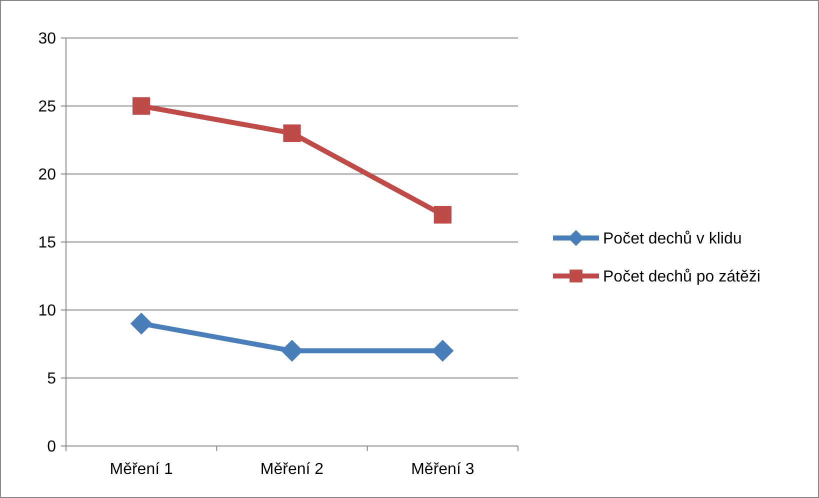 The width and height of the screenshot is (819, 498). What do you see at coordinates (51, 447) in the screenshot?
I see `y-tick-label: 0` at bounding box center [51, 447].